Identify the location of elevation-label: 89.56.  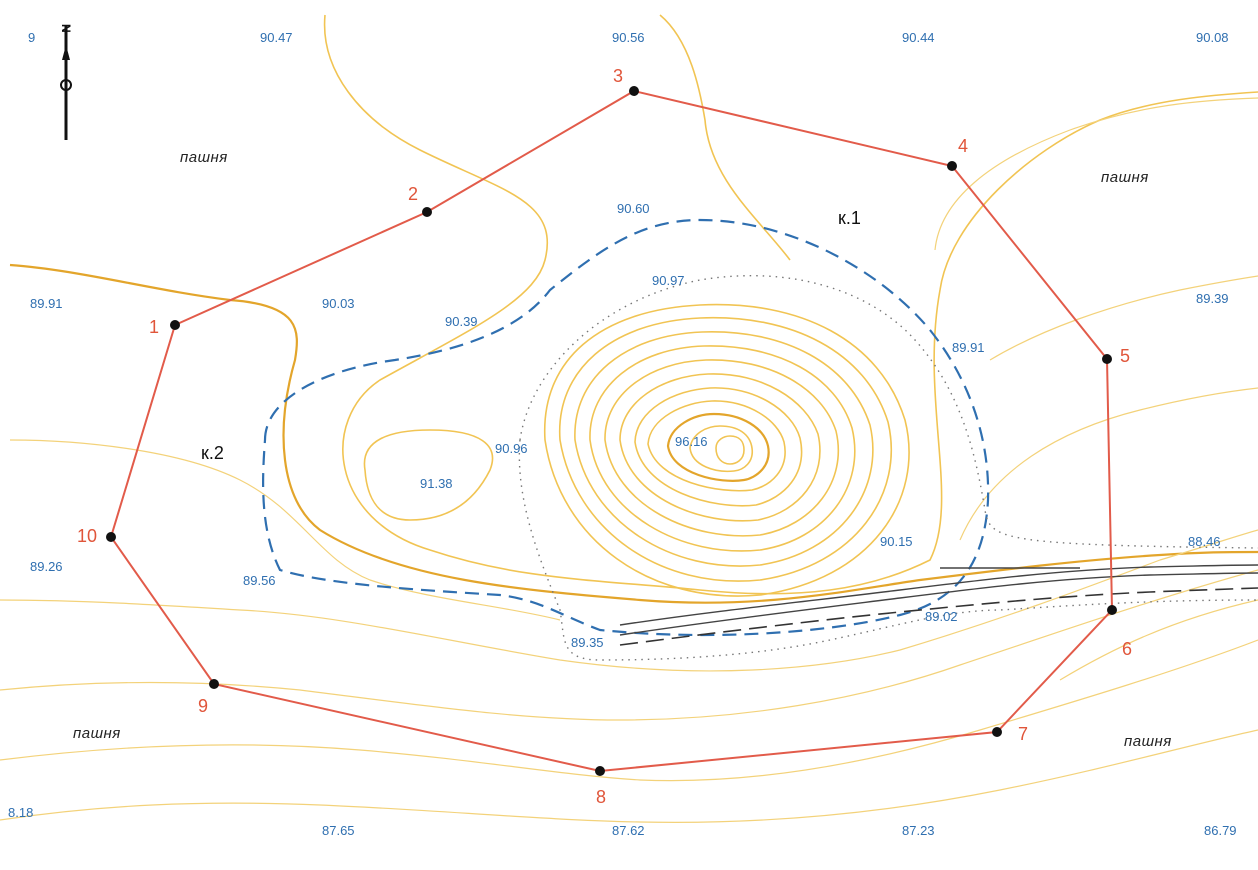
(259, 580).